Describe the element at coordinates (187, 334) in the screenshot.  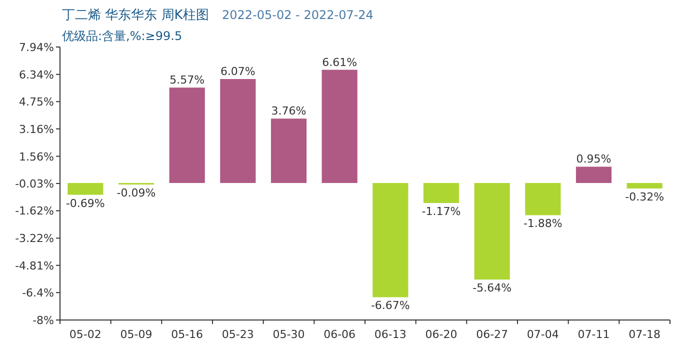
I see `x-tick-label: 05-16` at that location.